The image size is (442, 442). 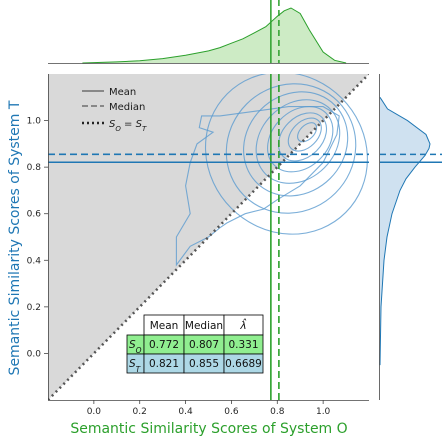 I want to click on x-tick-label: 0.8, so click(x=277, y=412).